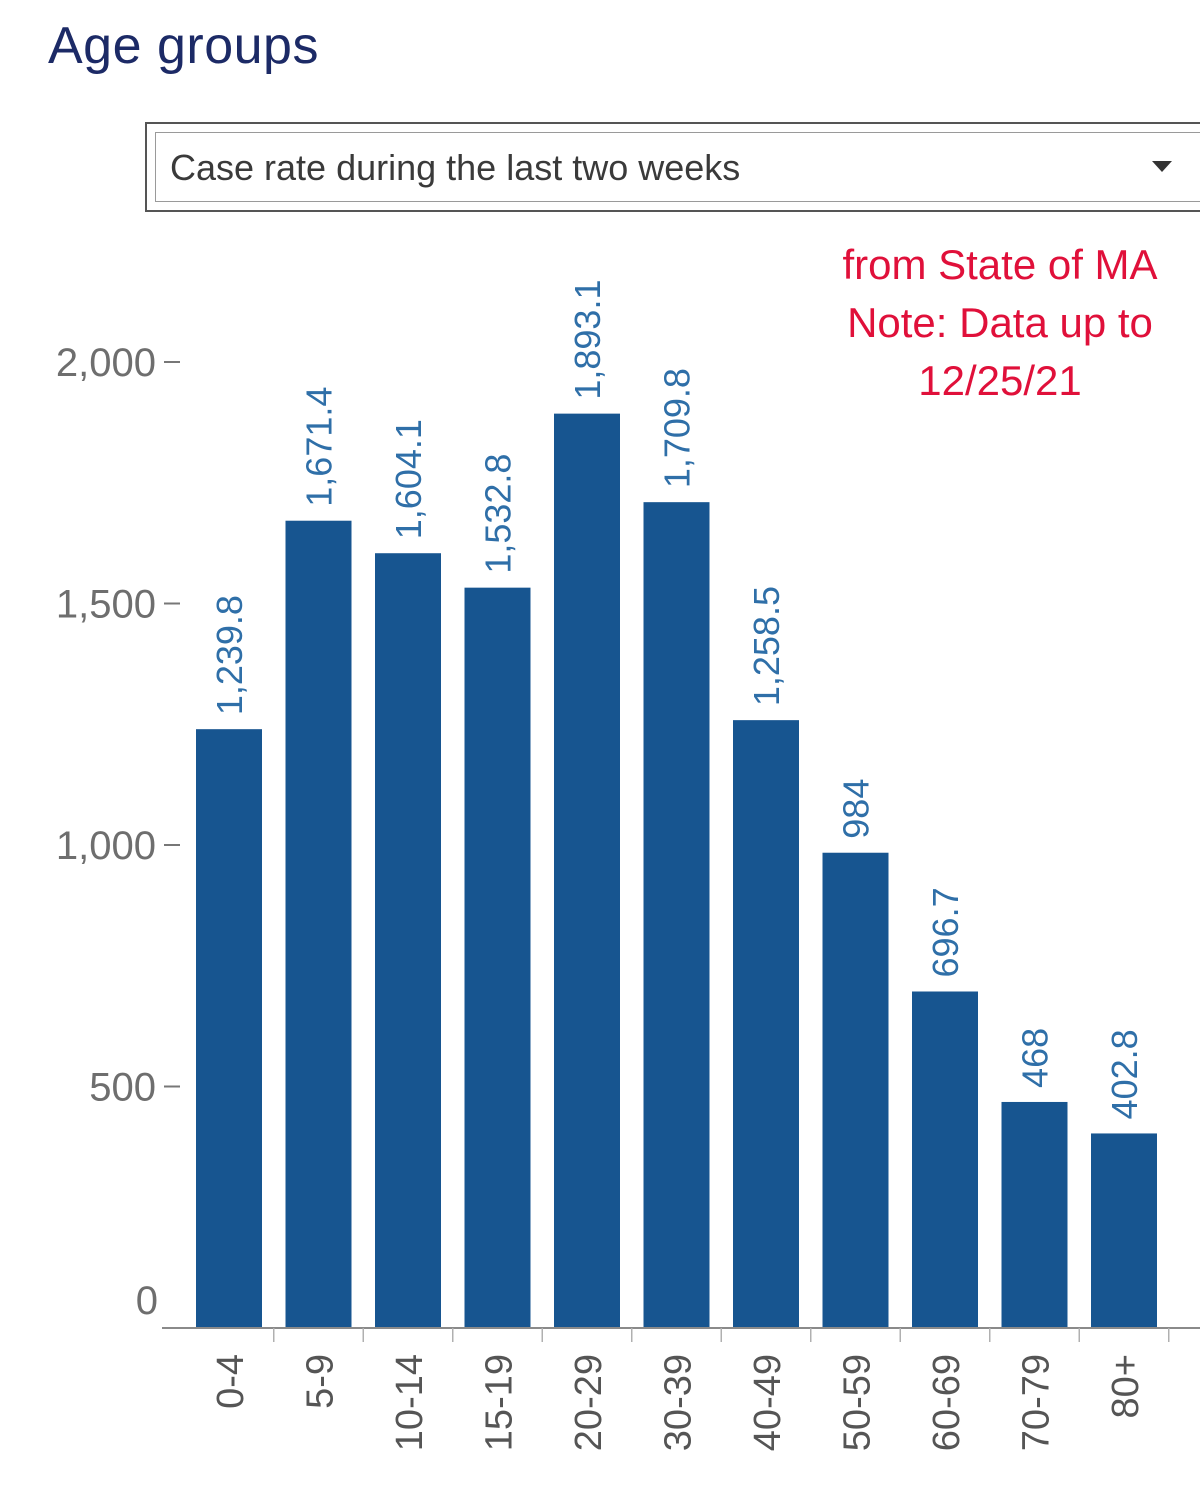  Describe the element at coordinates (1124, 1074) in the screenshot. I see `bar-value-label: 402.8` at that location.